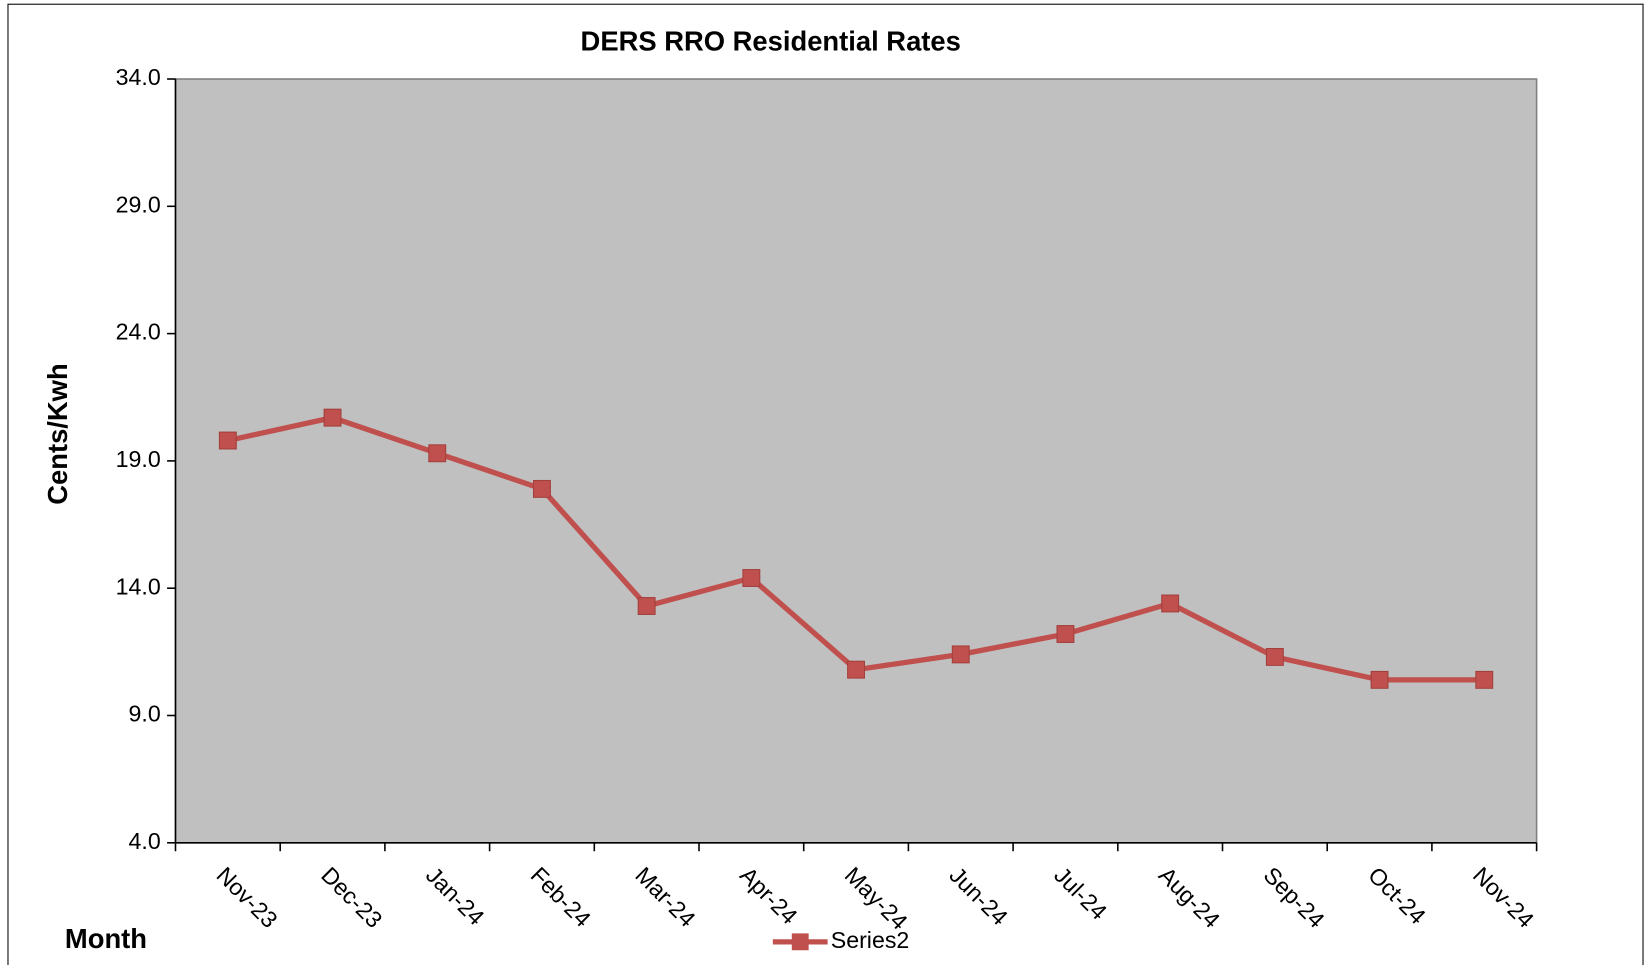 The image size is (1651, 965). Describe the element at coordinates (138, 332) in the screenshot. I see `y-tick-label: 24.0` at that location.